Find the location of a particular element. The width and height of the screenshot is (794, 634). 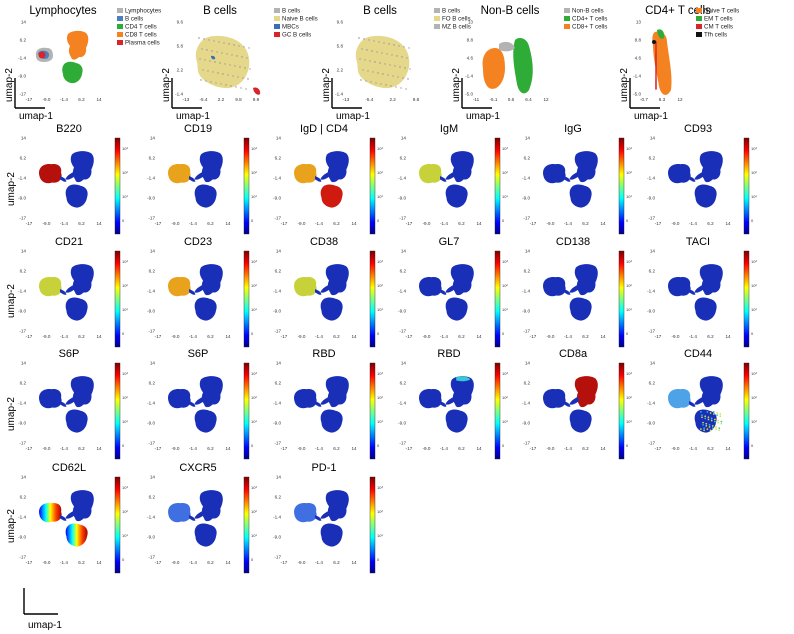

panel-title: IgG is located at coordinates (573, 129).